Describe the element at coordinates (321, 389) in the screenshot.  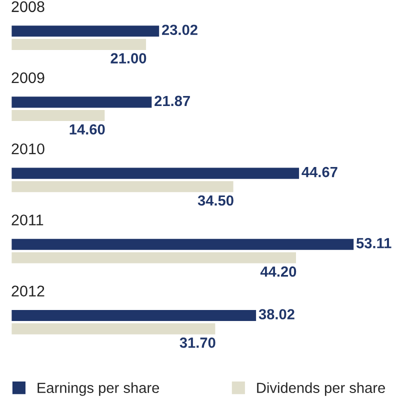
I see `legend-label: Dividends per share` at that location.